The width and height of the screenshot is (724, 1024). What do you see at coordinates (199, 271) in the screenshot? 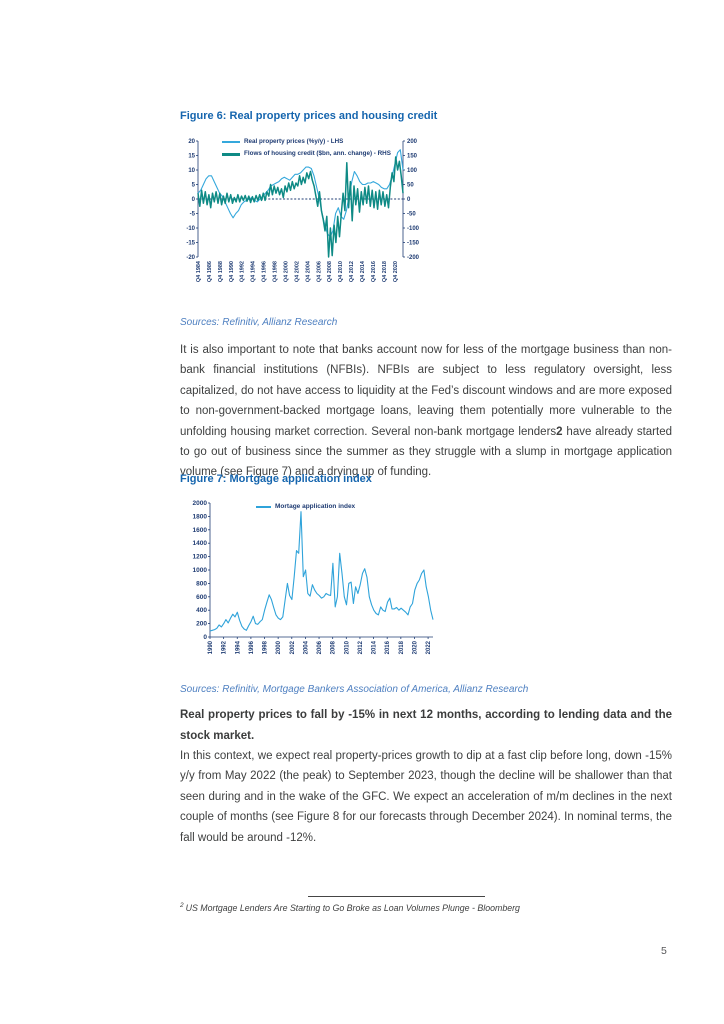
I see `svg-text: Q4 1984` at bounding box center [199, 271].